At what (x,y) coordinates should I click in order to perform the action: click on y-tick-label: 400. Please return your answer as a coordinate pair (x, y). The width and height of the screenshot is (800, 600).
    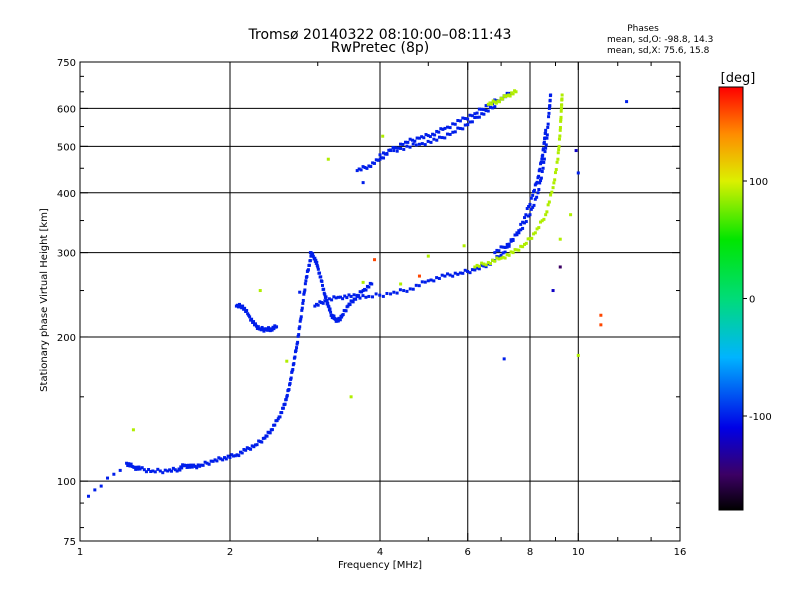
    Looking at the image, I should click on (66, 194).